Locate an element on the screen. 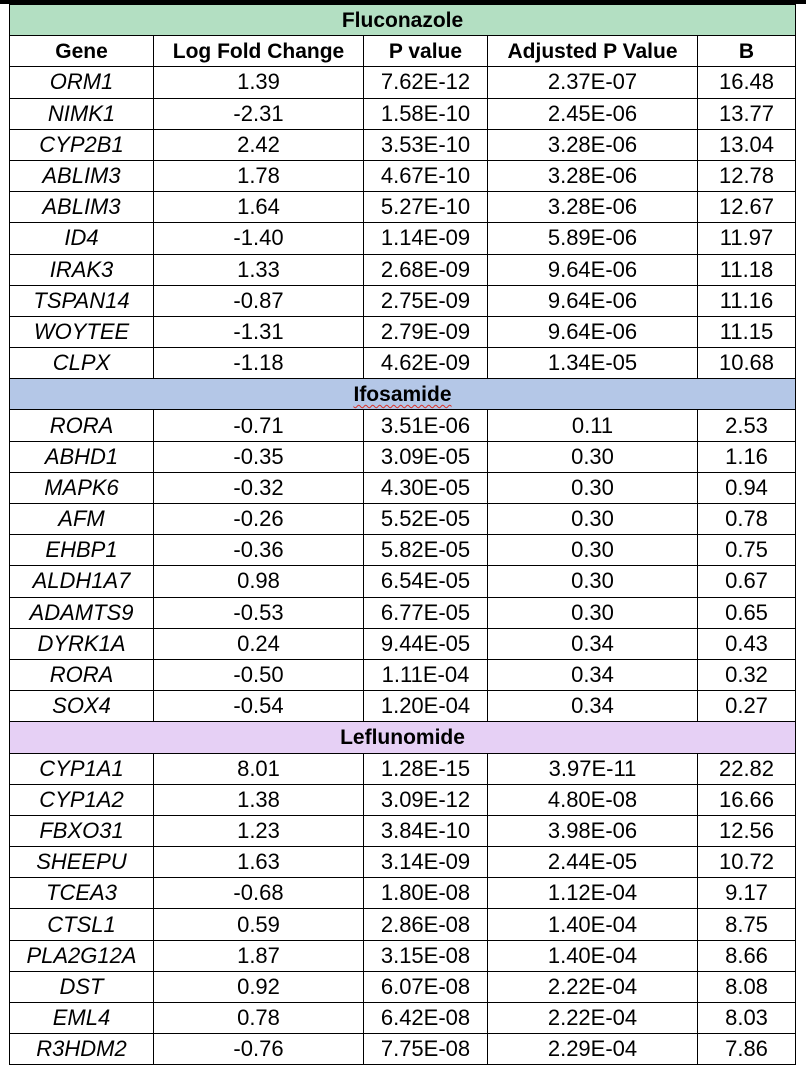 The height and width of the screenshot is (1081, 806). log-fold-change-cell: 2.42 is located at coordinates (258, 144).